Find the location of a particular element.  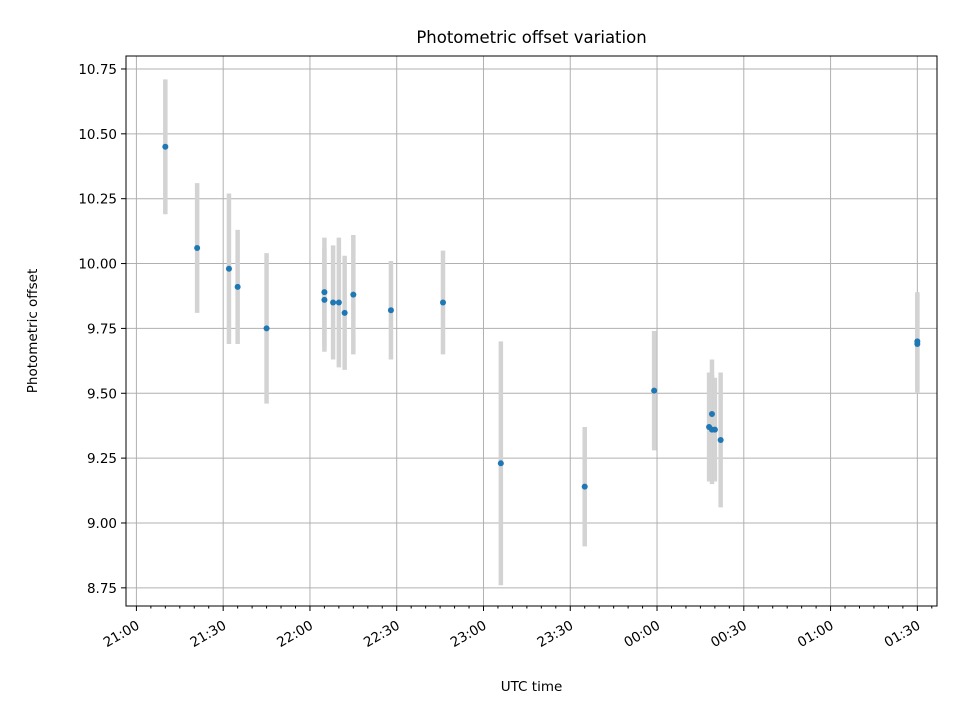

y-tick-label: 9.25 is located at coordinates (102, 459).